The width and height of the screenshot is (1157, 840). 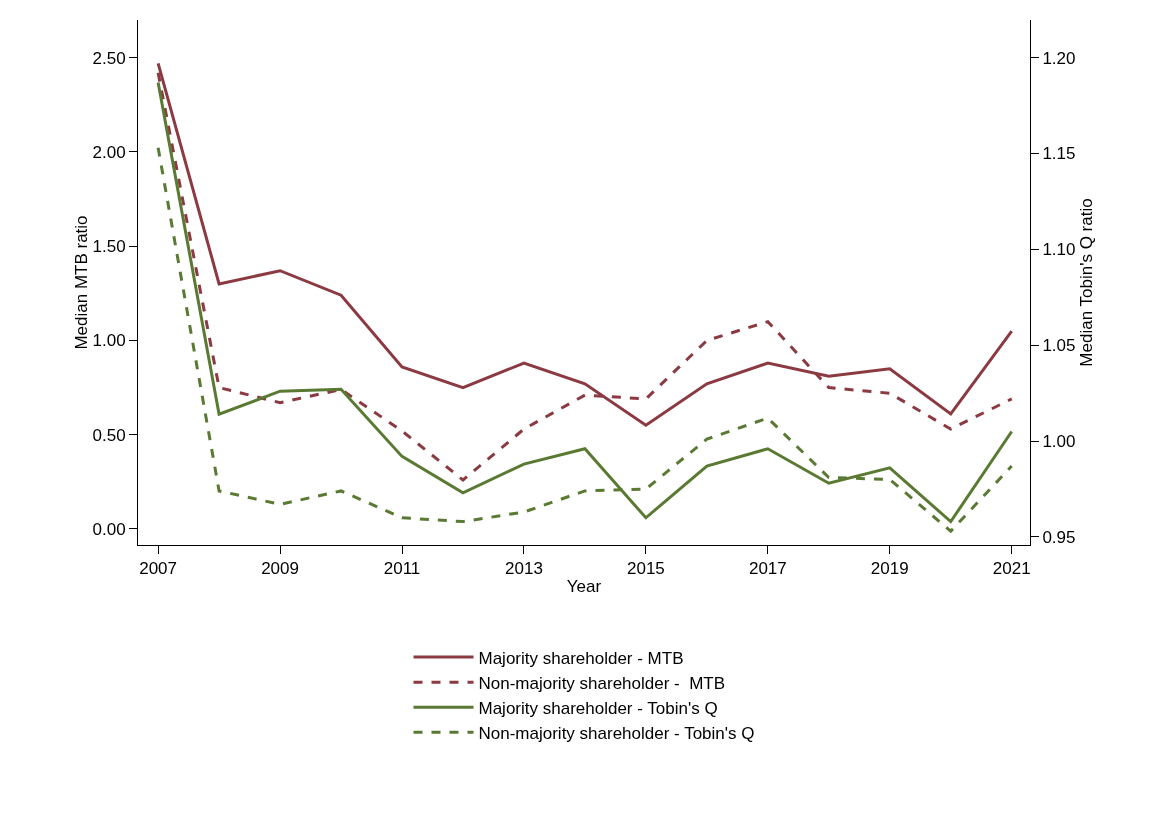 What do you see at coordinates (109, 435) in the screenshot?
I see `y-tick-label: 0.50` at bounding box center [109, 435].